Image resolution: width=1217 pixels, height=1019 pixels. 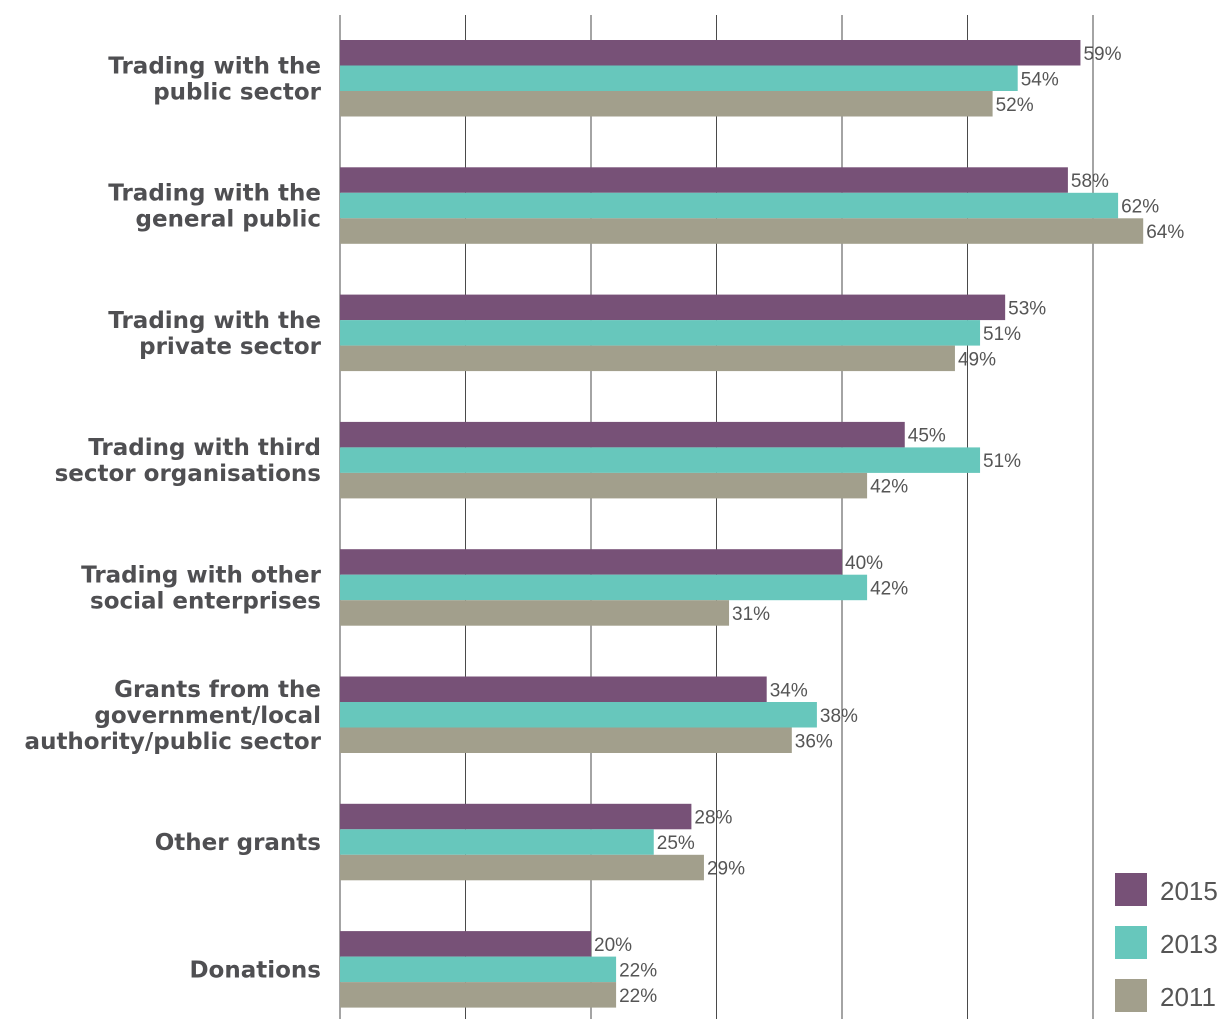 I want to click on value-label: 28%, so click(x=713, y=818).